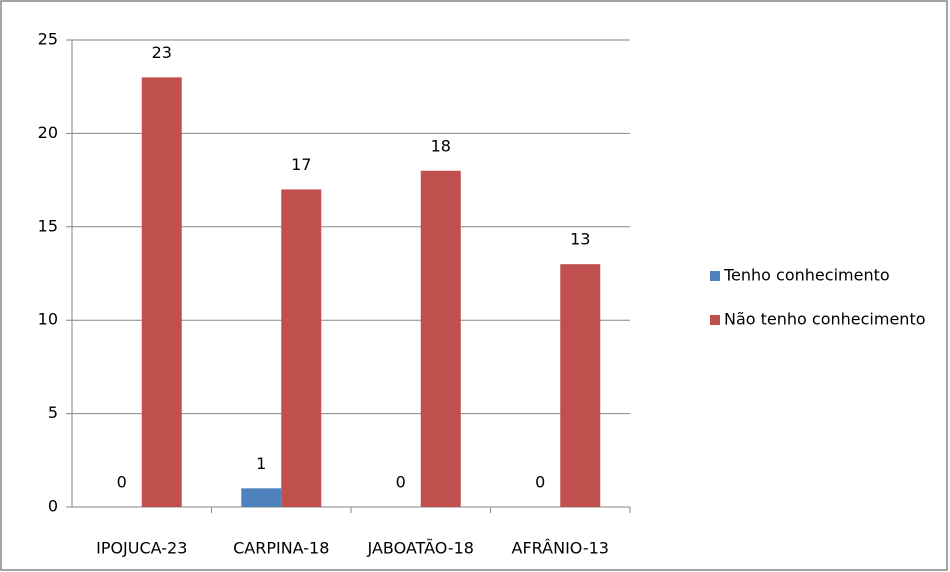 The image size is (950, 572). Describe the element at coordinates (48, 319) in the screenshot. I see `y-tick-label: 10` at that location.